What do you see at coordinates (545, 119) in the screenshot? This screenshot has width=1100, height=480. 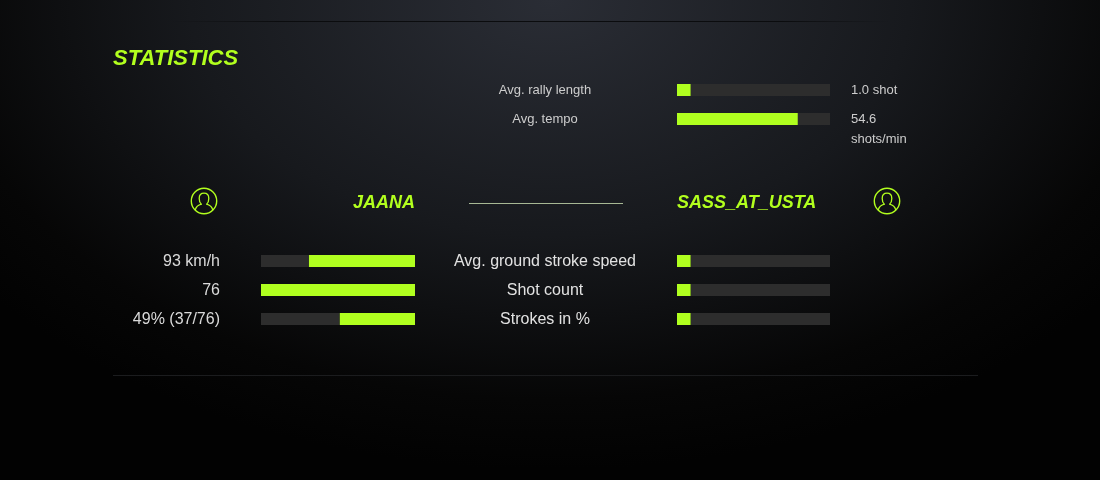 I see `y-tick-label: Avg. tempo` at bounding box center [545, 119].